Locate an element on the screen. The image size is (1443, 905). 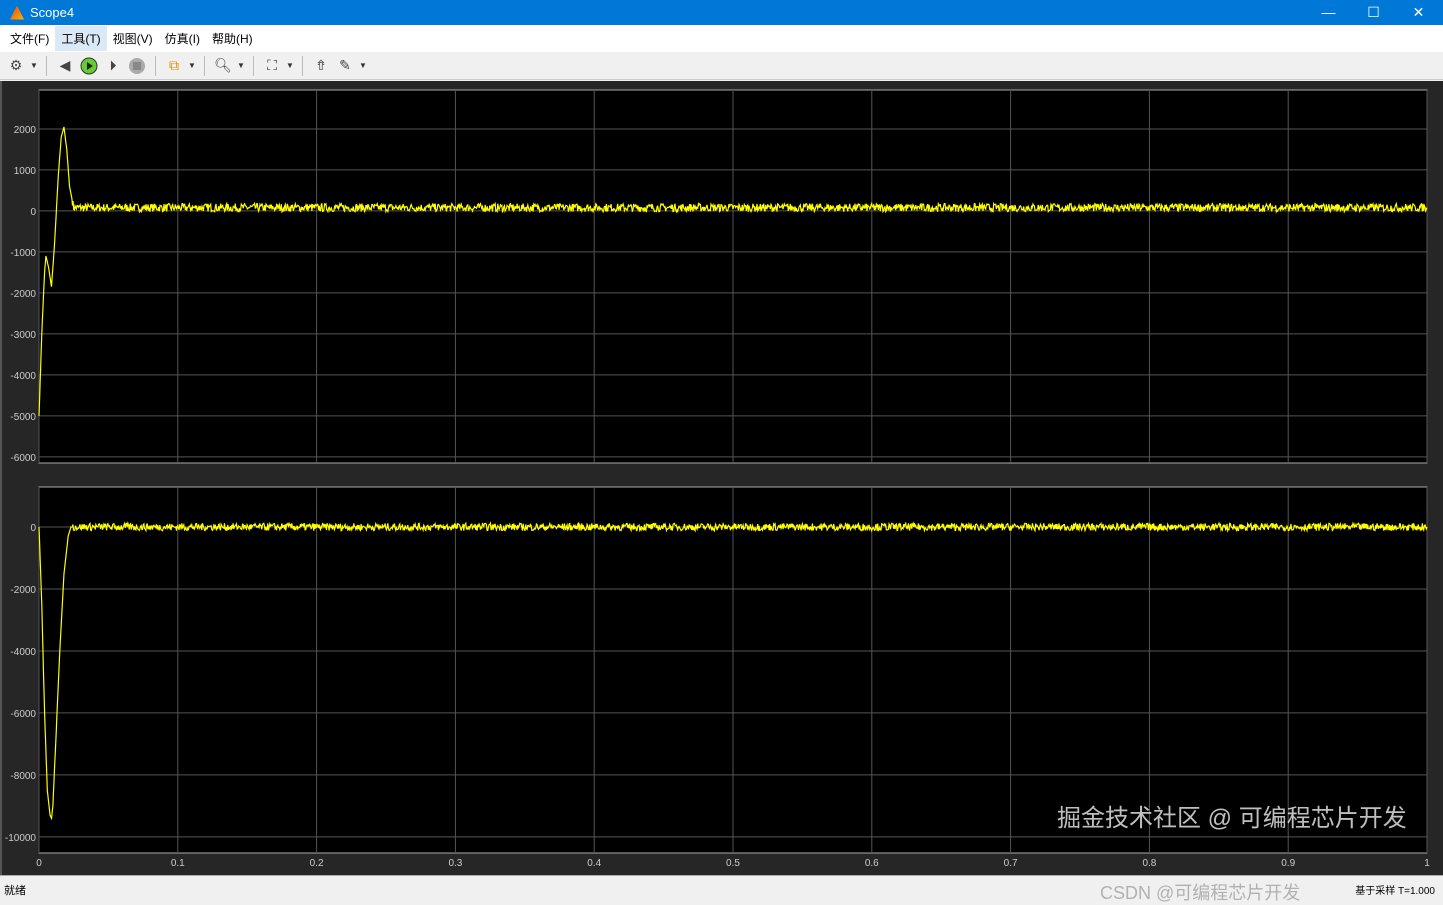
minimize-button: — is located at coordinates (1328, 12).